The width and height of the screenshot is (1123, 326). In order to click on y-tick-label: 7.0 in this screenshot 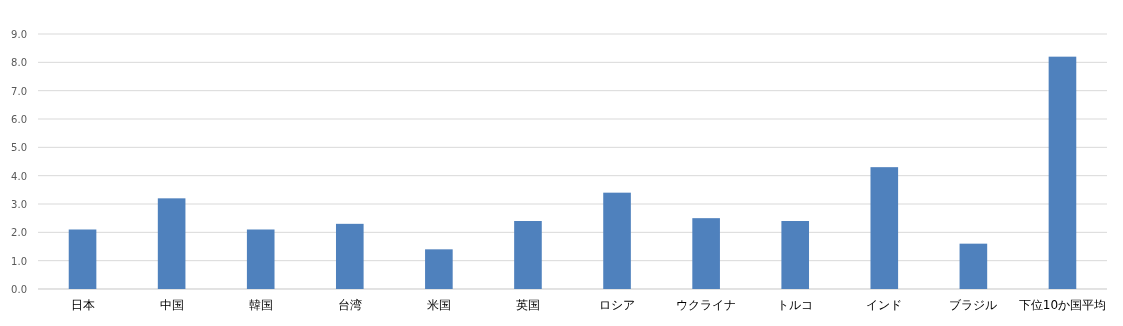, I will do `click(19, 91)`.